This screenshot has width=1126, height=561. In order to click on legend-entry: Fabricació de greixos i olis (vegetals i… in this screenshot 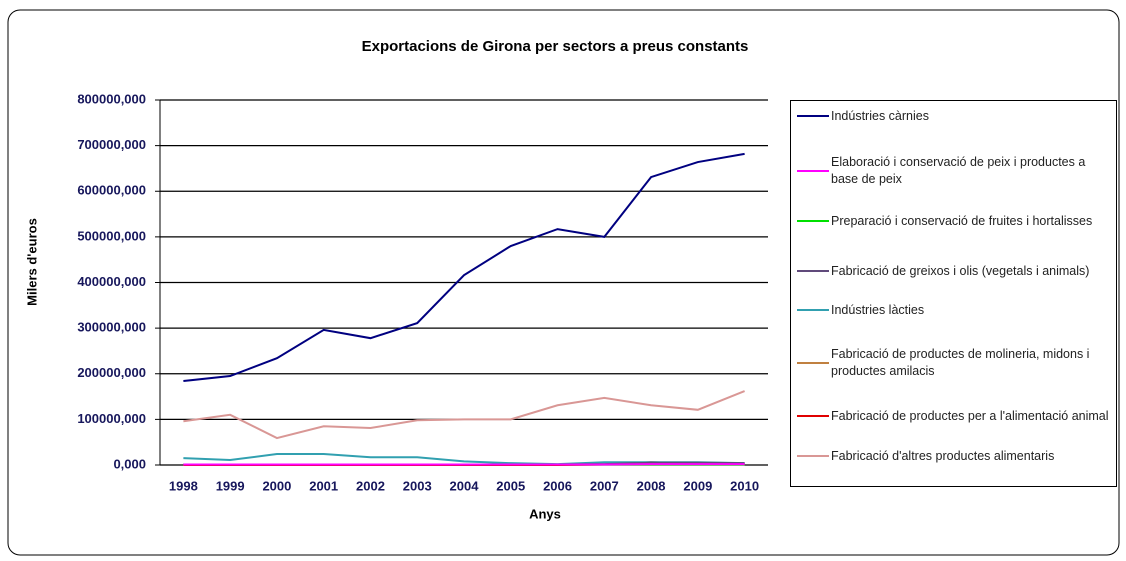, I will do `click(956, 271)`.